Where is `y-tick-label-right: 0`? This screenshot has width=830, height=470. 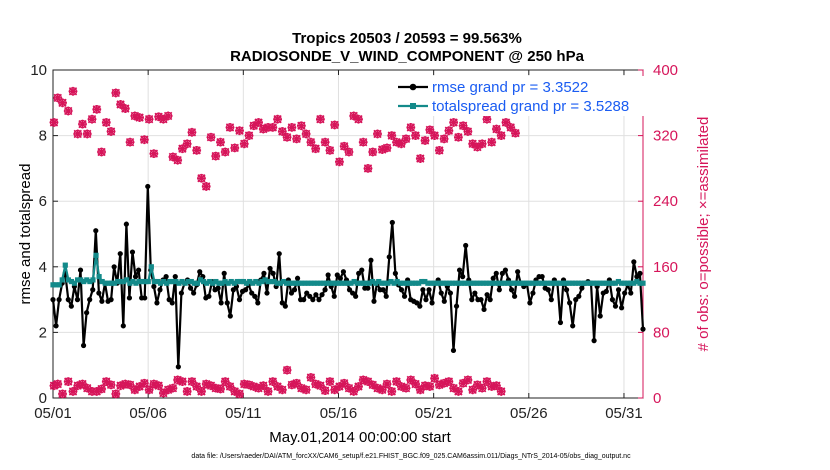 y-tick-label-right: 0 is located at coordinates (657, 398).